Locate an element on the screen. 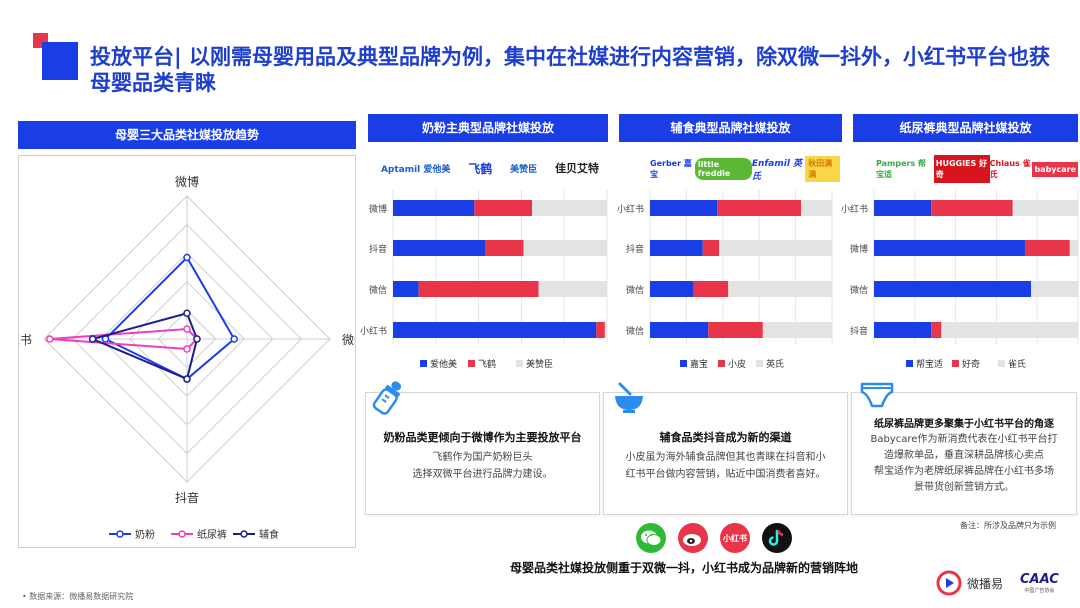  bar-legend-label: 小皮 is located at coordinates (737, 364).